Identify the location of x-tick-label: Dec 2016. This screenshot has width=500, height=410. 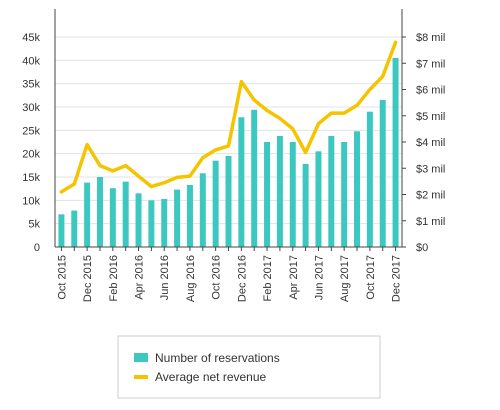
(242, 278).